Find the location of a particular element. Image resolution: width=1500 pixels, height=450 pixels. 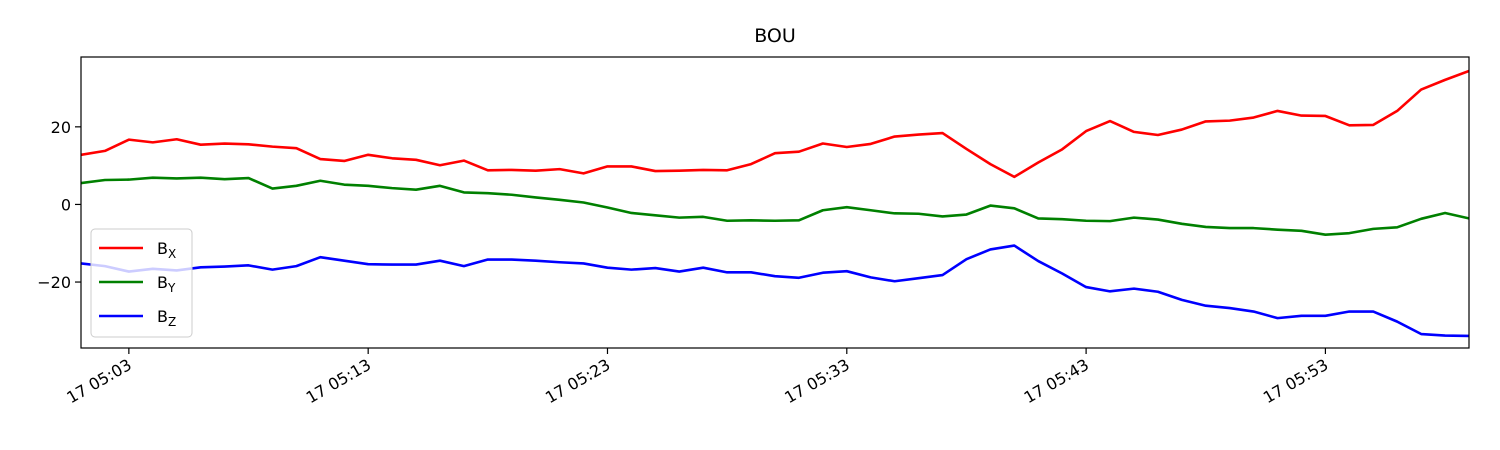

legend: BX BY BZ is located at coordinates (141, 283).